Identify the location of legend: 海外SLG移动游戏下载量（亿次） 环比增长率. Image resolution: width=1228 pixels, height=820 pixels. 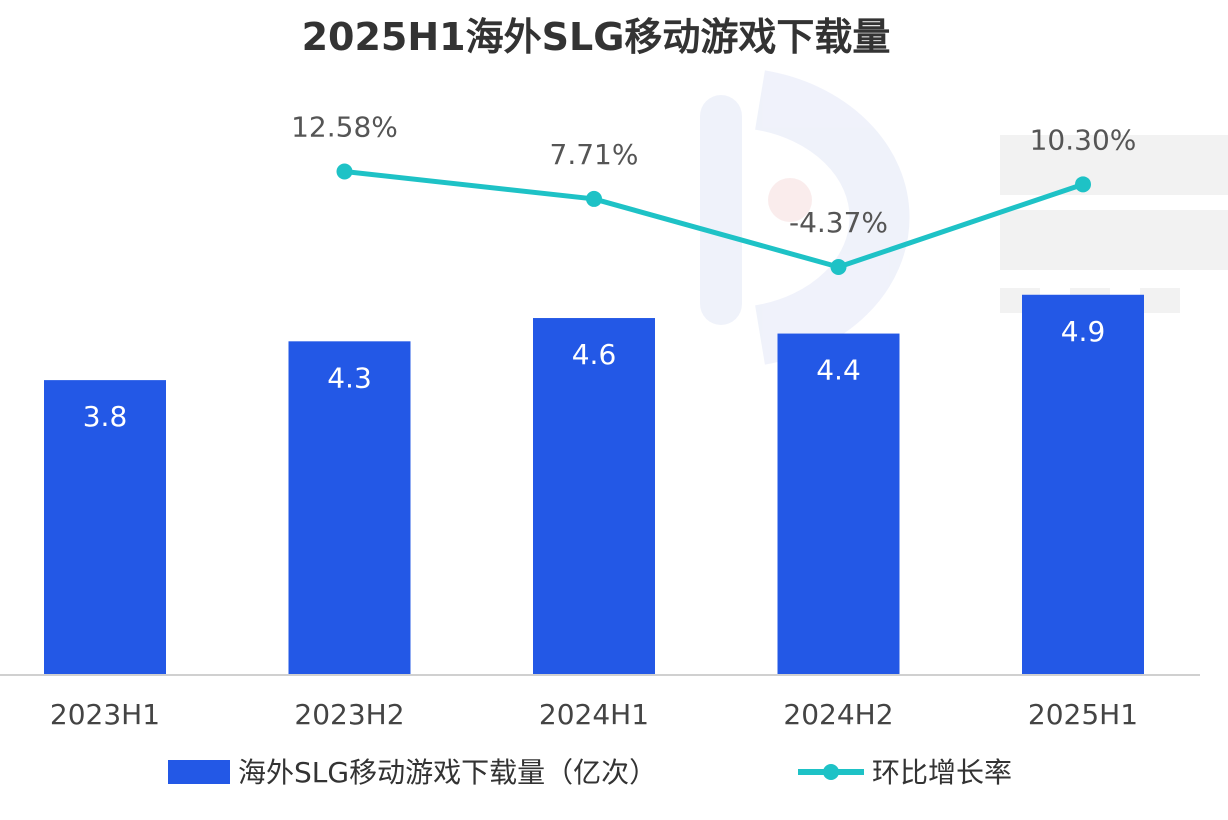
(590, 772).